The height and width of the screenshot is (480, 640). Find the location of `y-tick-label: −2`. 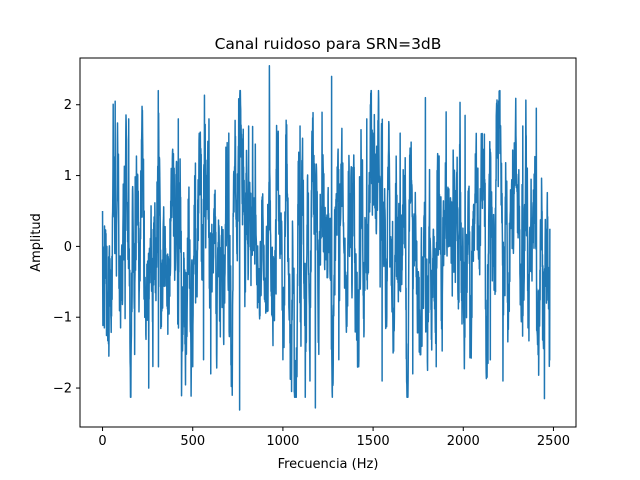

y-tick-label: −2 is located at coordinates (62, 389).